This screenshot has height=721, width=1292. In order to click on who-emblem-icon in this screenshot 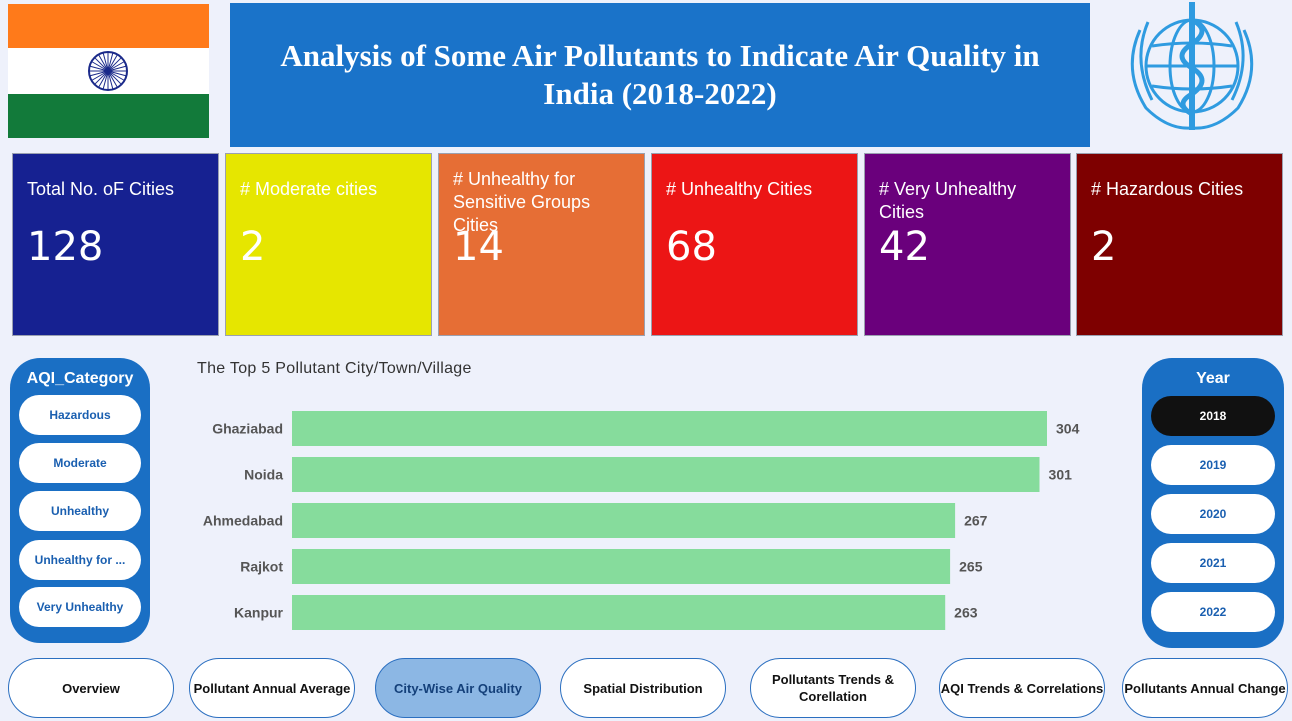, I will do `click(1192, 66)`.